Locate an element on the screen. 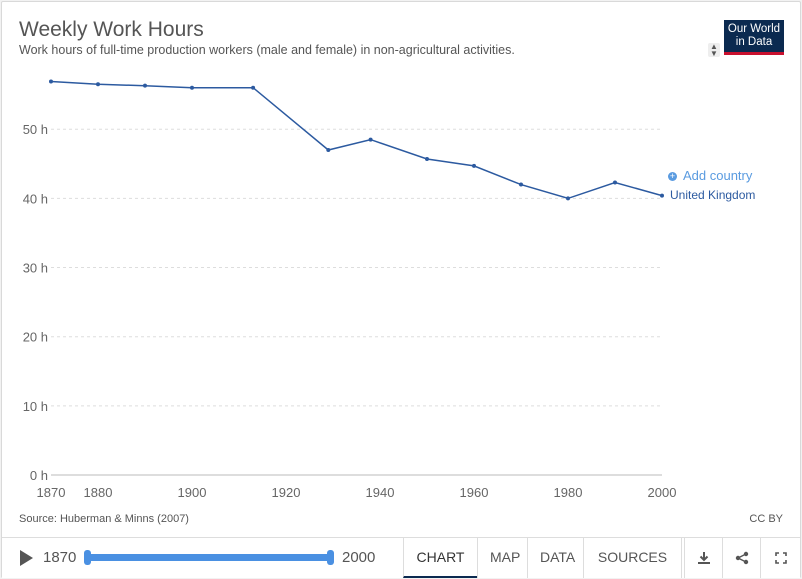 The image size is (802, 579). slider-end-handle is located at coordinates (330, 557).